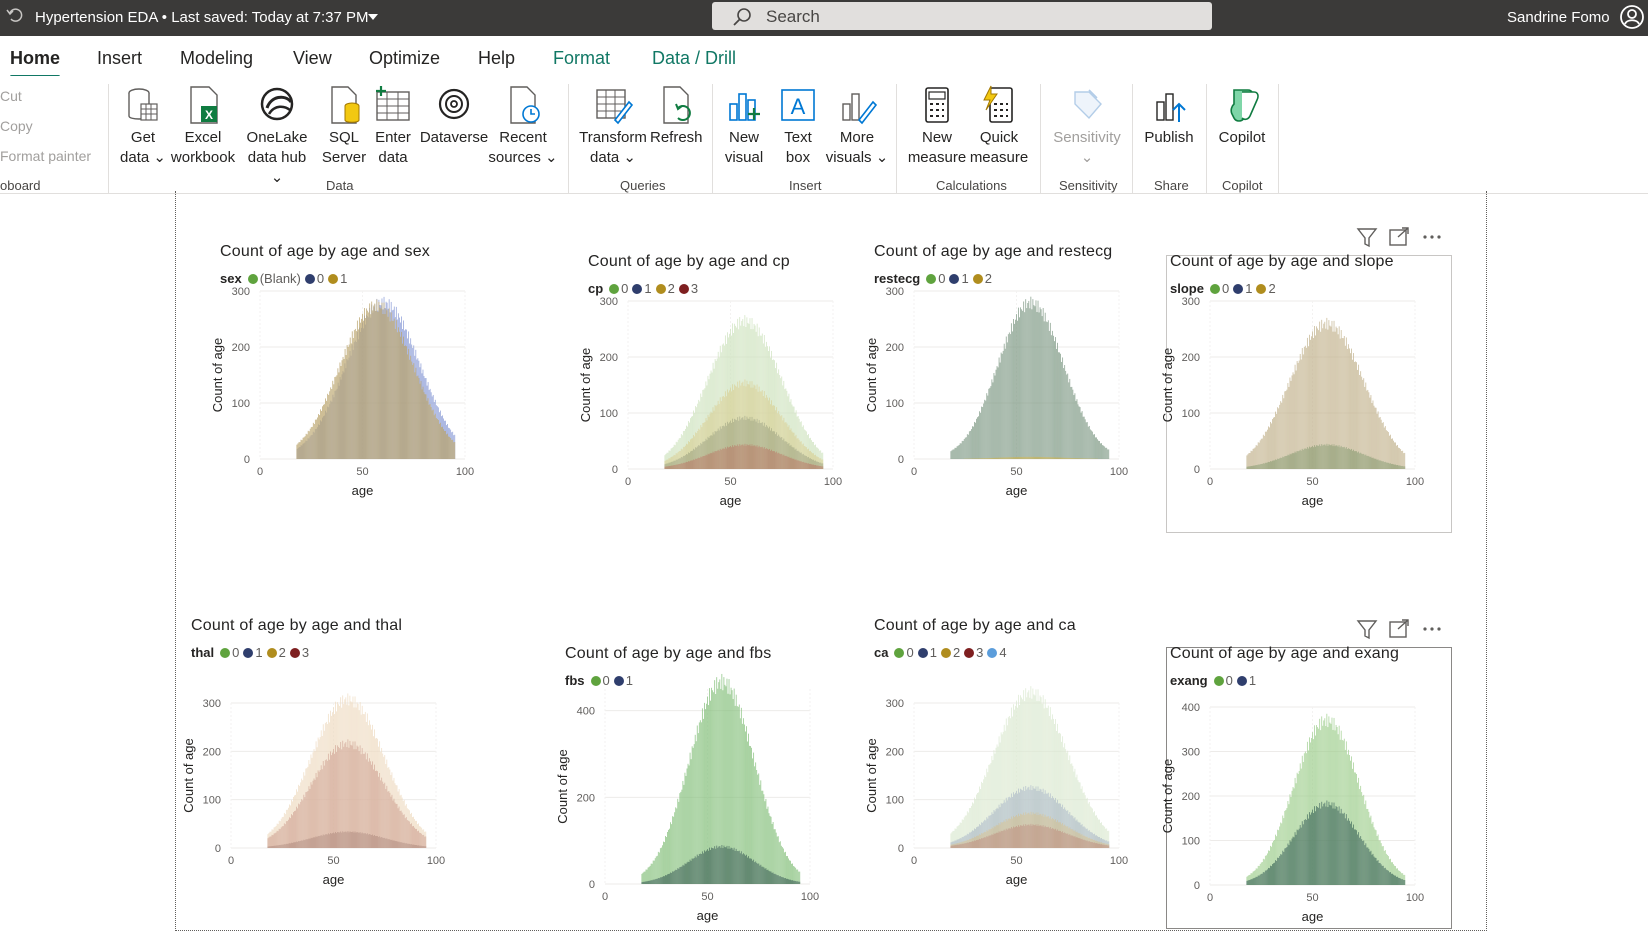  I want to click on recent-sources-button: Recent sources ⌄, so click(523, 126).